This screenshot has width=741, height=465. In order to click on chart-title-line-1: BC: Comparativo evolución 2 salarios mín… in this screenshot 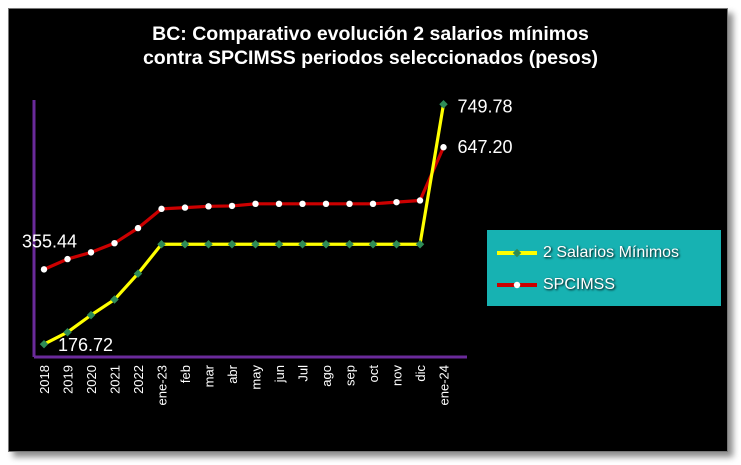, I will do `click(370, 34)`.